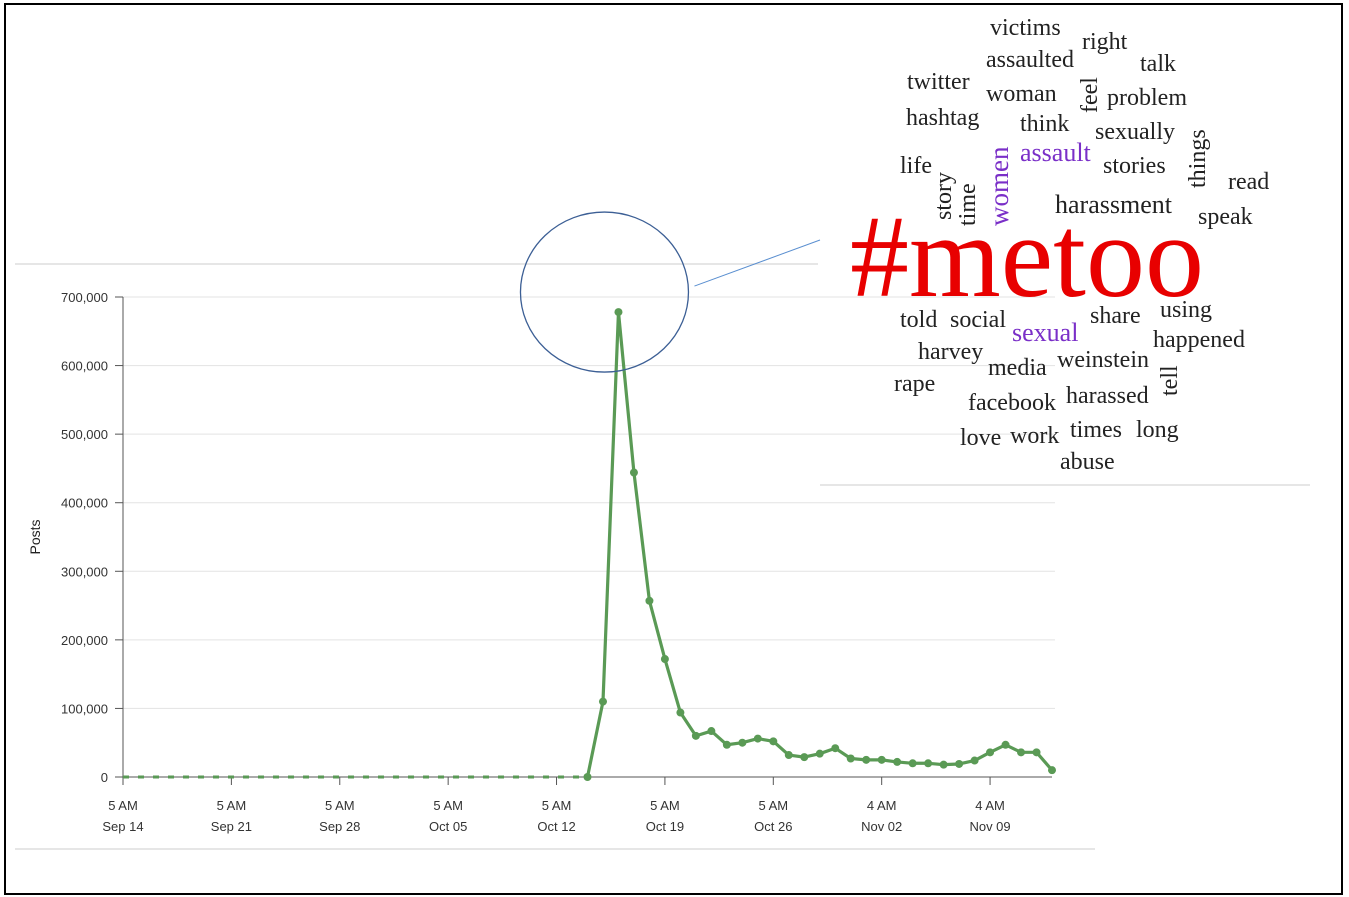  What do you see at coordinates (1107, 396) in the screenshot?
I see `cloud-word: harassed` at bounding box center [1107, 396].